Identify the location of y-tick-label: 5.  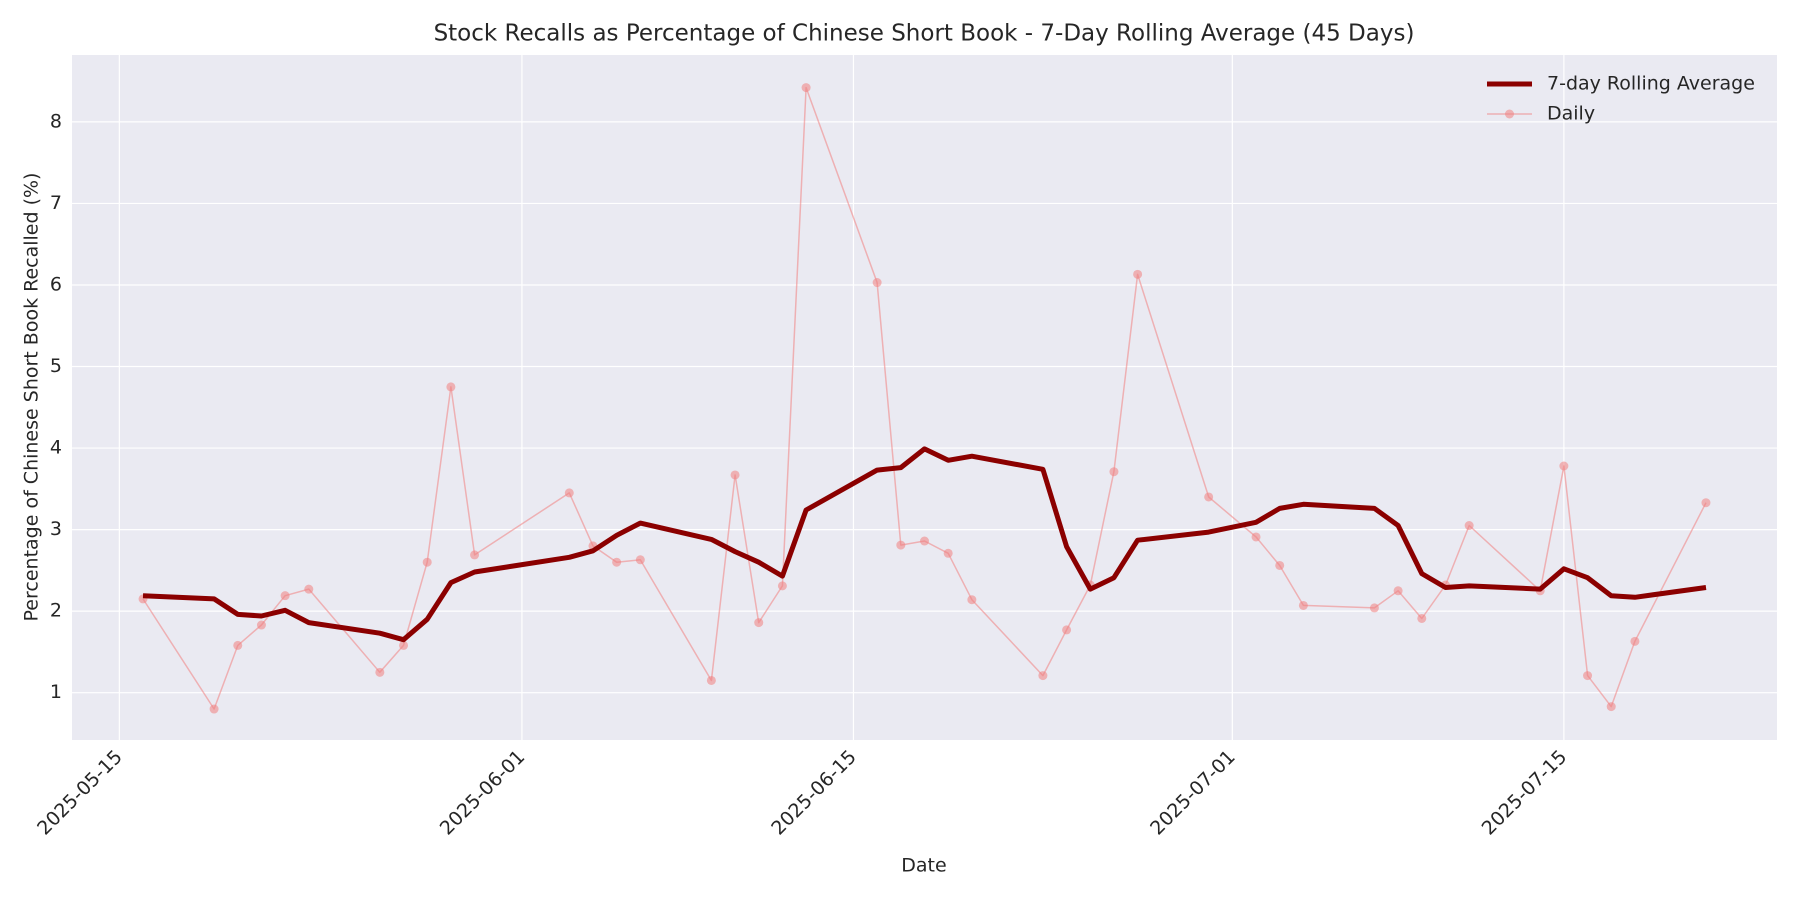
(56, 366).